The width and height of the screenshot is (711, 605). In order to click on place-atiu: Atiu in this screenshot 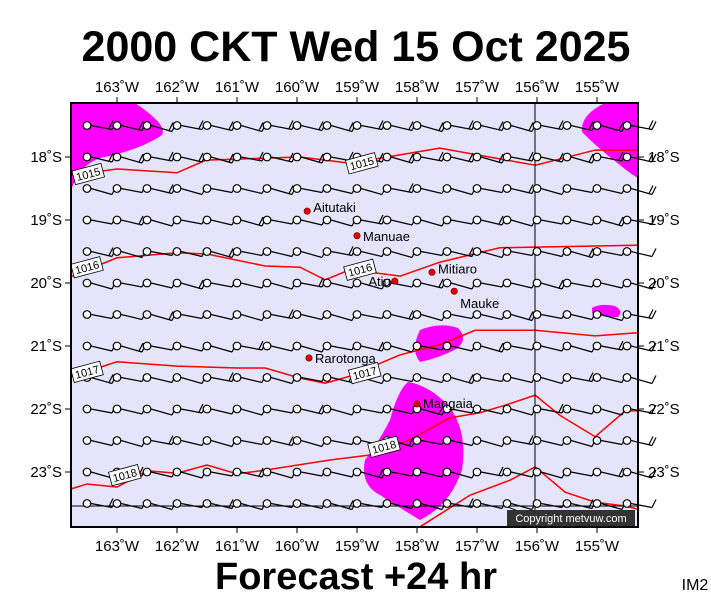, I will do `click(383, 281)`.